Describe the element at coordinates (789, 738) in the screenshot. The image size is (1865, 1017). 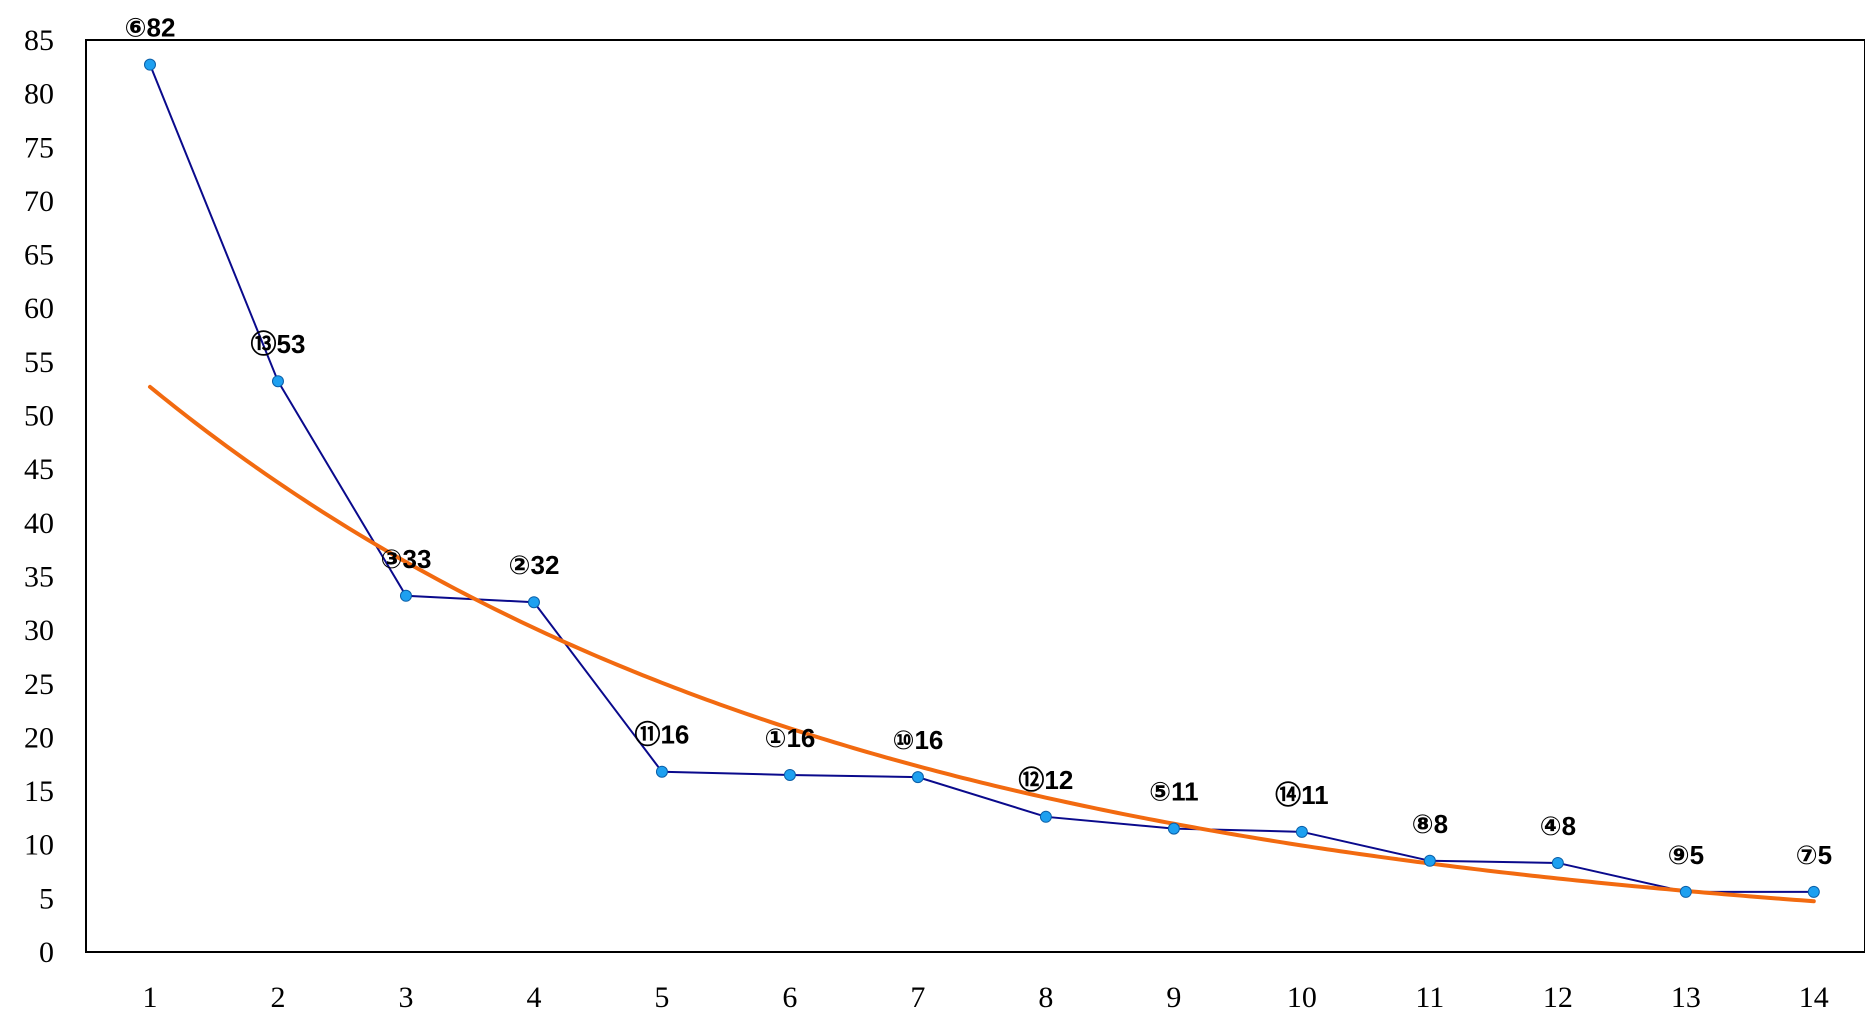
I see `data-label: ①16` at that location.